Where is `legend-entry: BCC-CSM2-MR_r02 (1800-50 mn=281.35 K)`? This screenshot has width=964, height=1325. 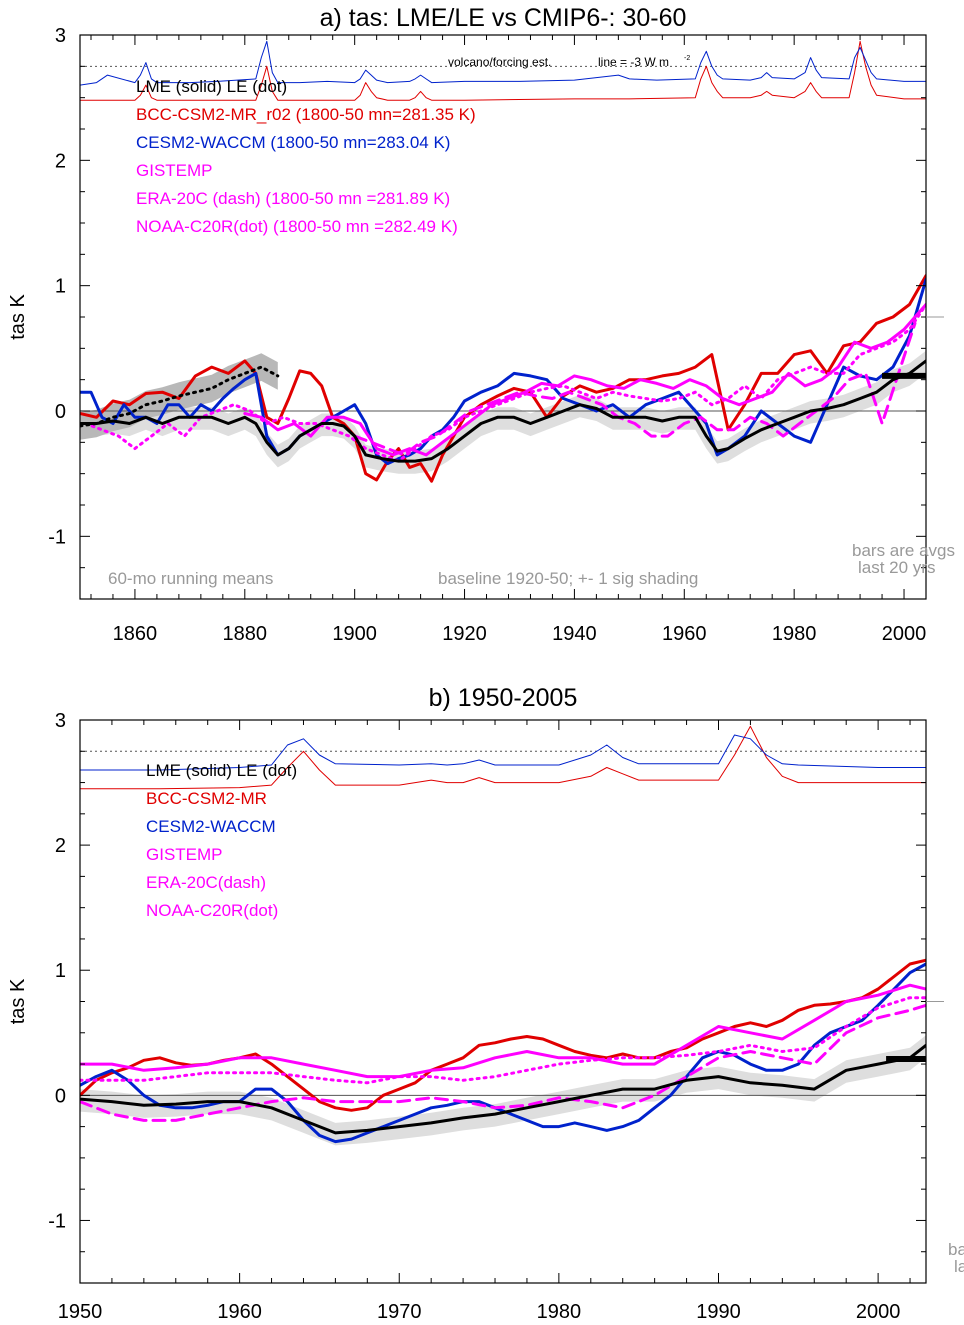
legend-entry: BCC-CSM2-MR_r02 (1800-50 mn=281.35 K) is located at coordinates (306, 114).